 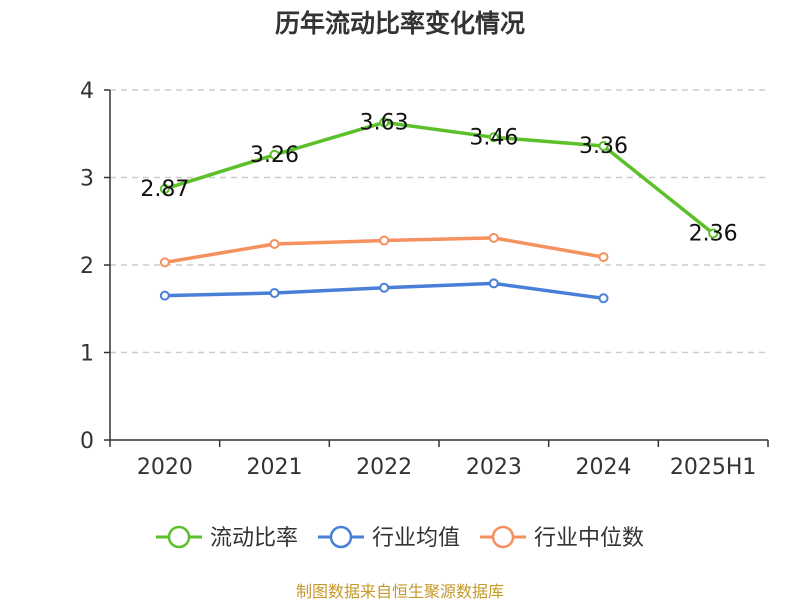 I want to click on data-source-note: 制图数据来自恒生聚源数据库, so click(x=399, y=591).